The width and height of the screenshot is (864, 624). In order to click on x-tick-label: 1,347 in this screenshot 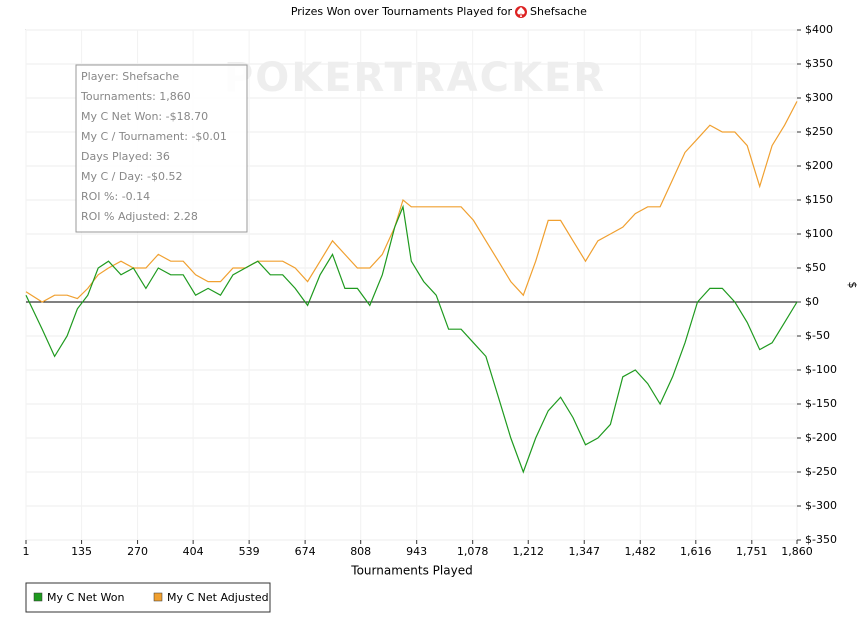, I will do `click(584, 551)`.